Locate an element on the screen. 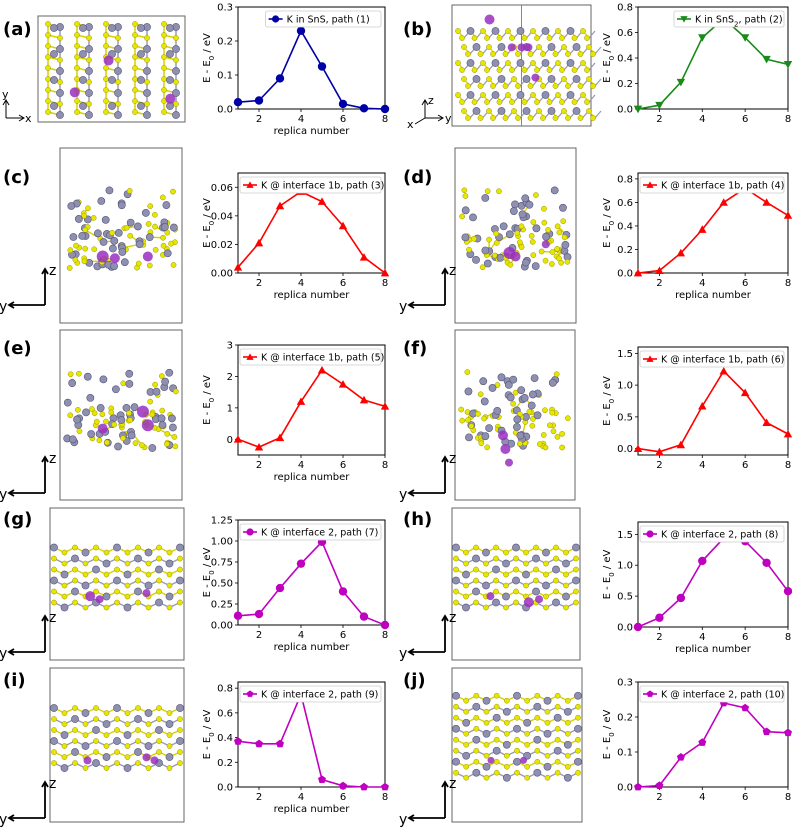 The height and width of the screenshot is (830, 792). legend-box is located at coordinates (310, 185).